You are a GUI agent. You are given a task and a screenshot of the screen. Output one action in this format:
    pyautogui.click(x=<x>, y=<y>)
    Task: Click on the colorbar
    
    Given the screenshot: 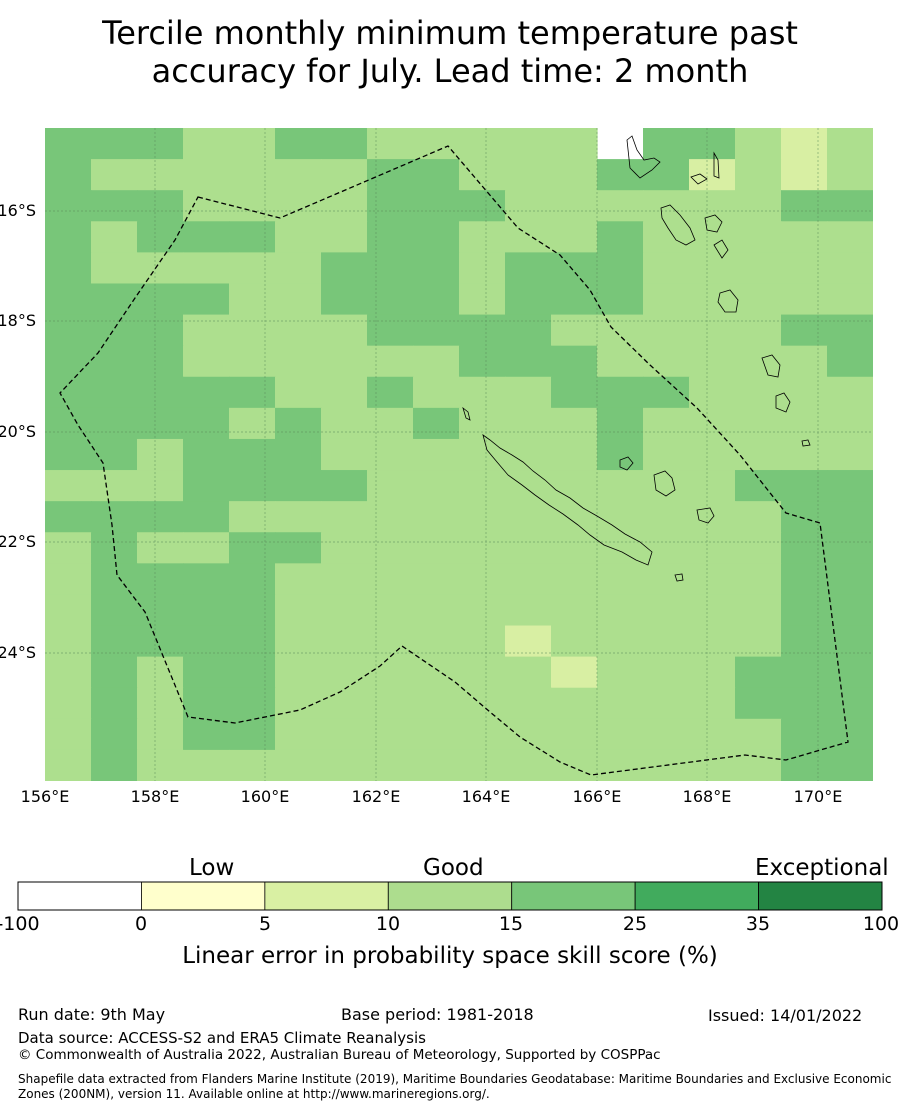 What is the action you would take?
    pyautogui.click(x=450, y=896)
    